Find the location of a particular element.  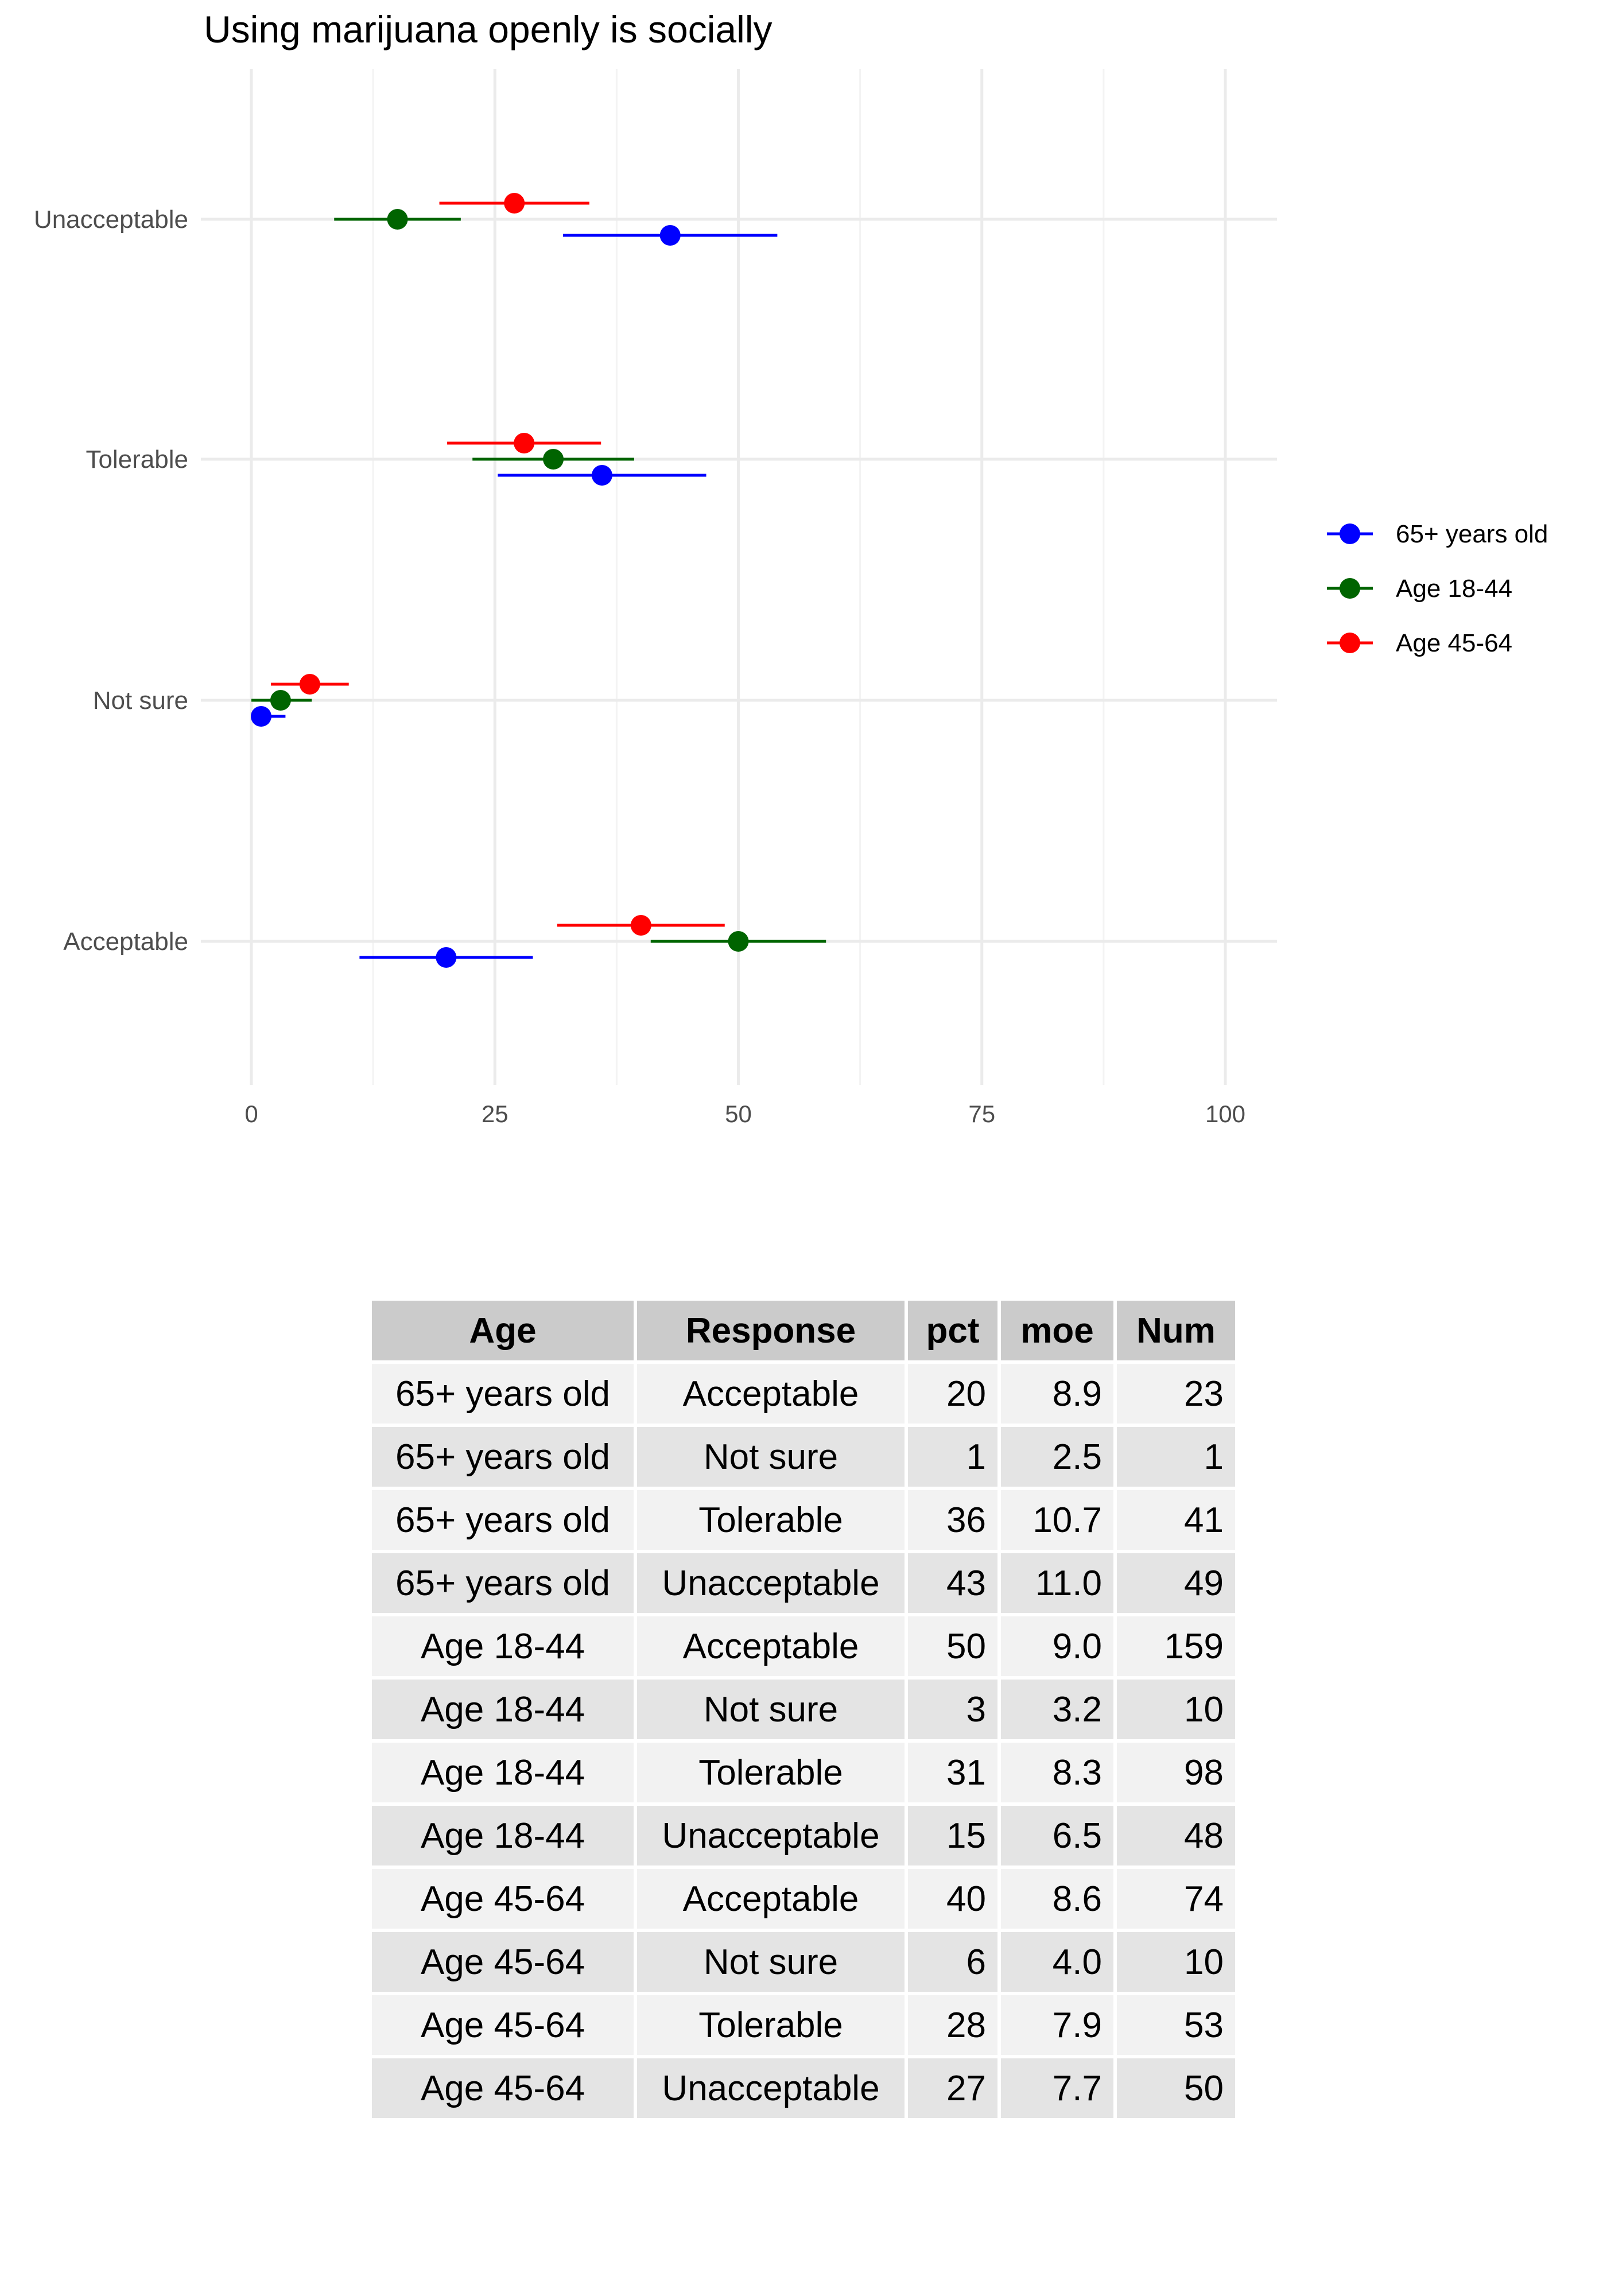

table-row: Age 45-64 Tolerable 28 7.9 53 is located at coordinates (803, 2025).